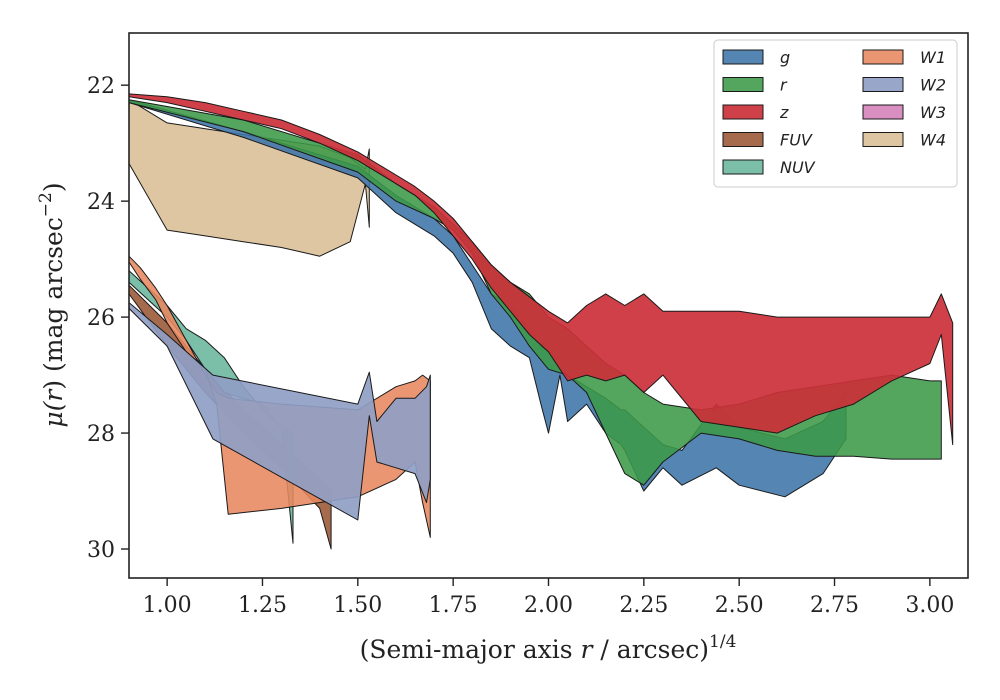 The width and height of the screenshot is (1000, 700). What do you see at coordinates (357, 605) in the screenshot?
I see `x-tick-label: 1.50` at bounding box center [357, 605].